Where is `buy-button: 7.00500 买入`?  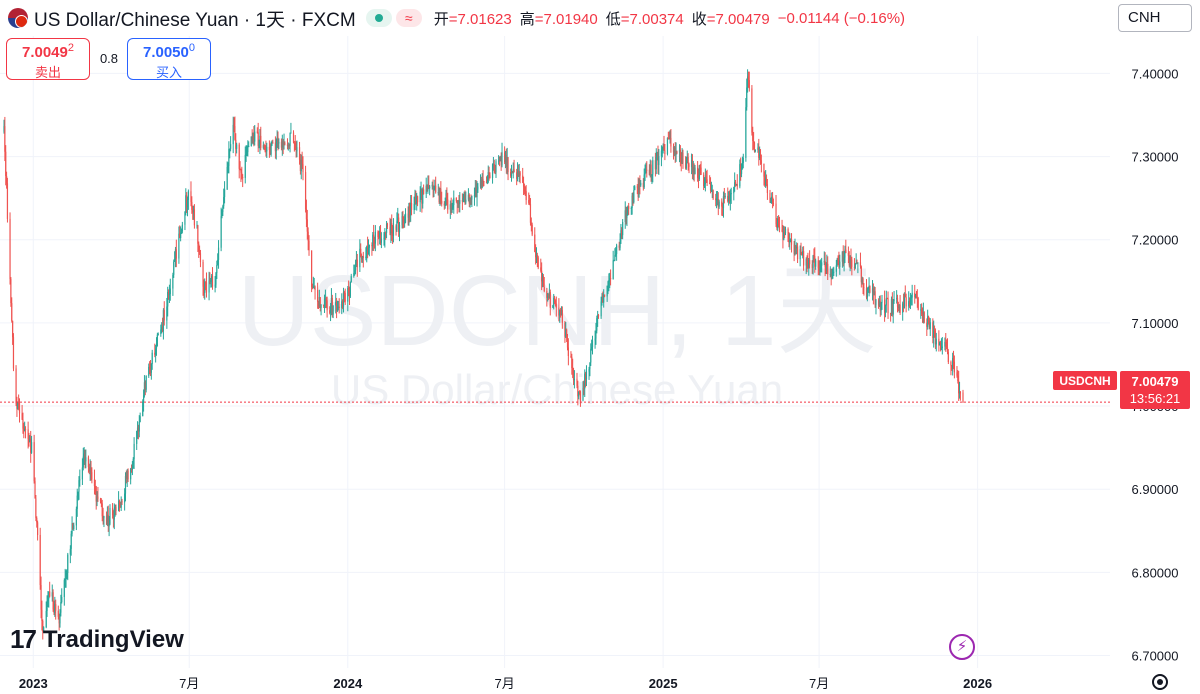
buy-button: 7.00500 买入 is located at coordinates (169, 59).